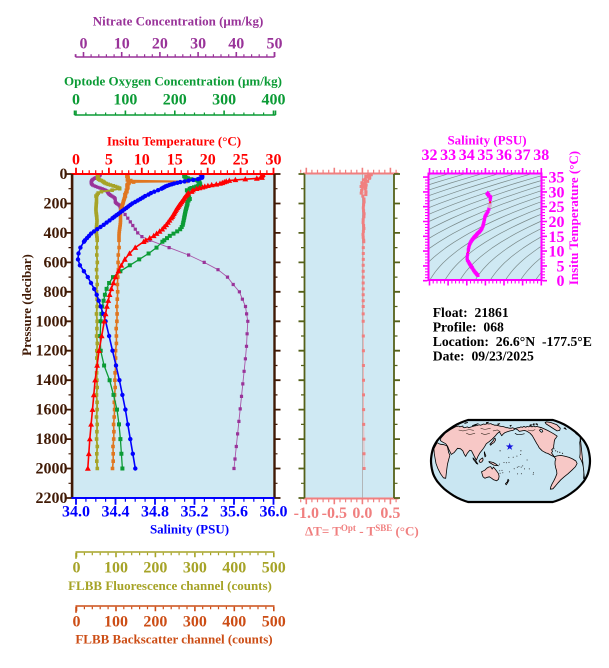  What do you see at coordinates (52, 439) in the screenshot?
I see `svg-text: 1800` at bounding box center [52, 439].